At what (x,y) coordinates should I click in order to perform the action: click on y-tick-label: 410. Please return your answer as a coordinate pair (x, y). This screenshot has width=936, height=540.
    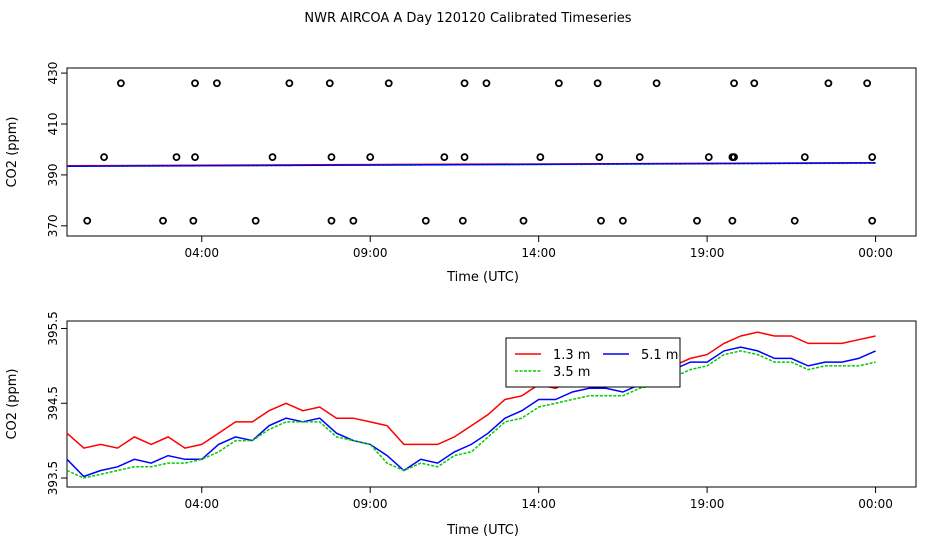
    Looking at the image, I should click on (53, 124).